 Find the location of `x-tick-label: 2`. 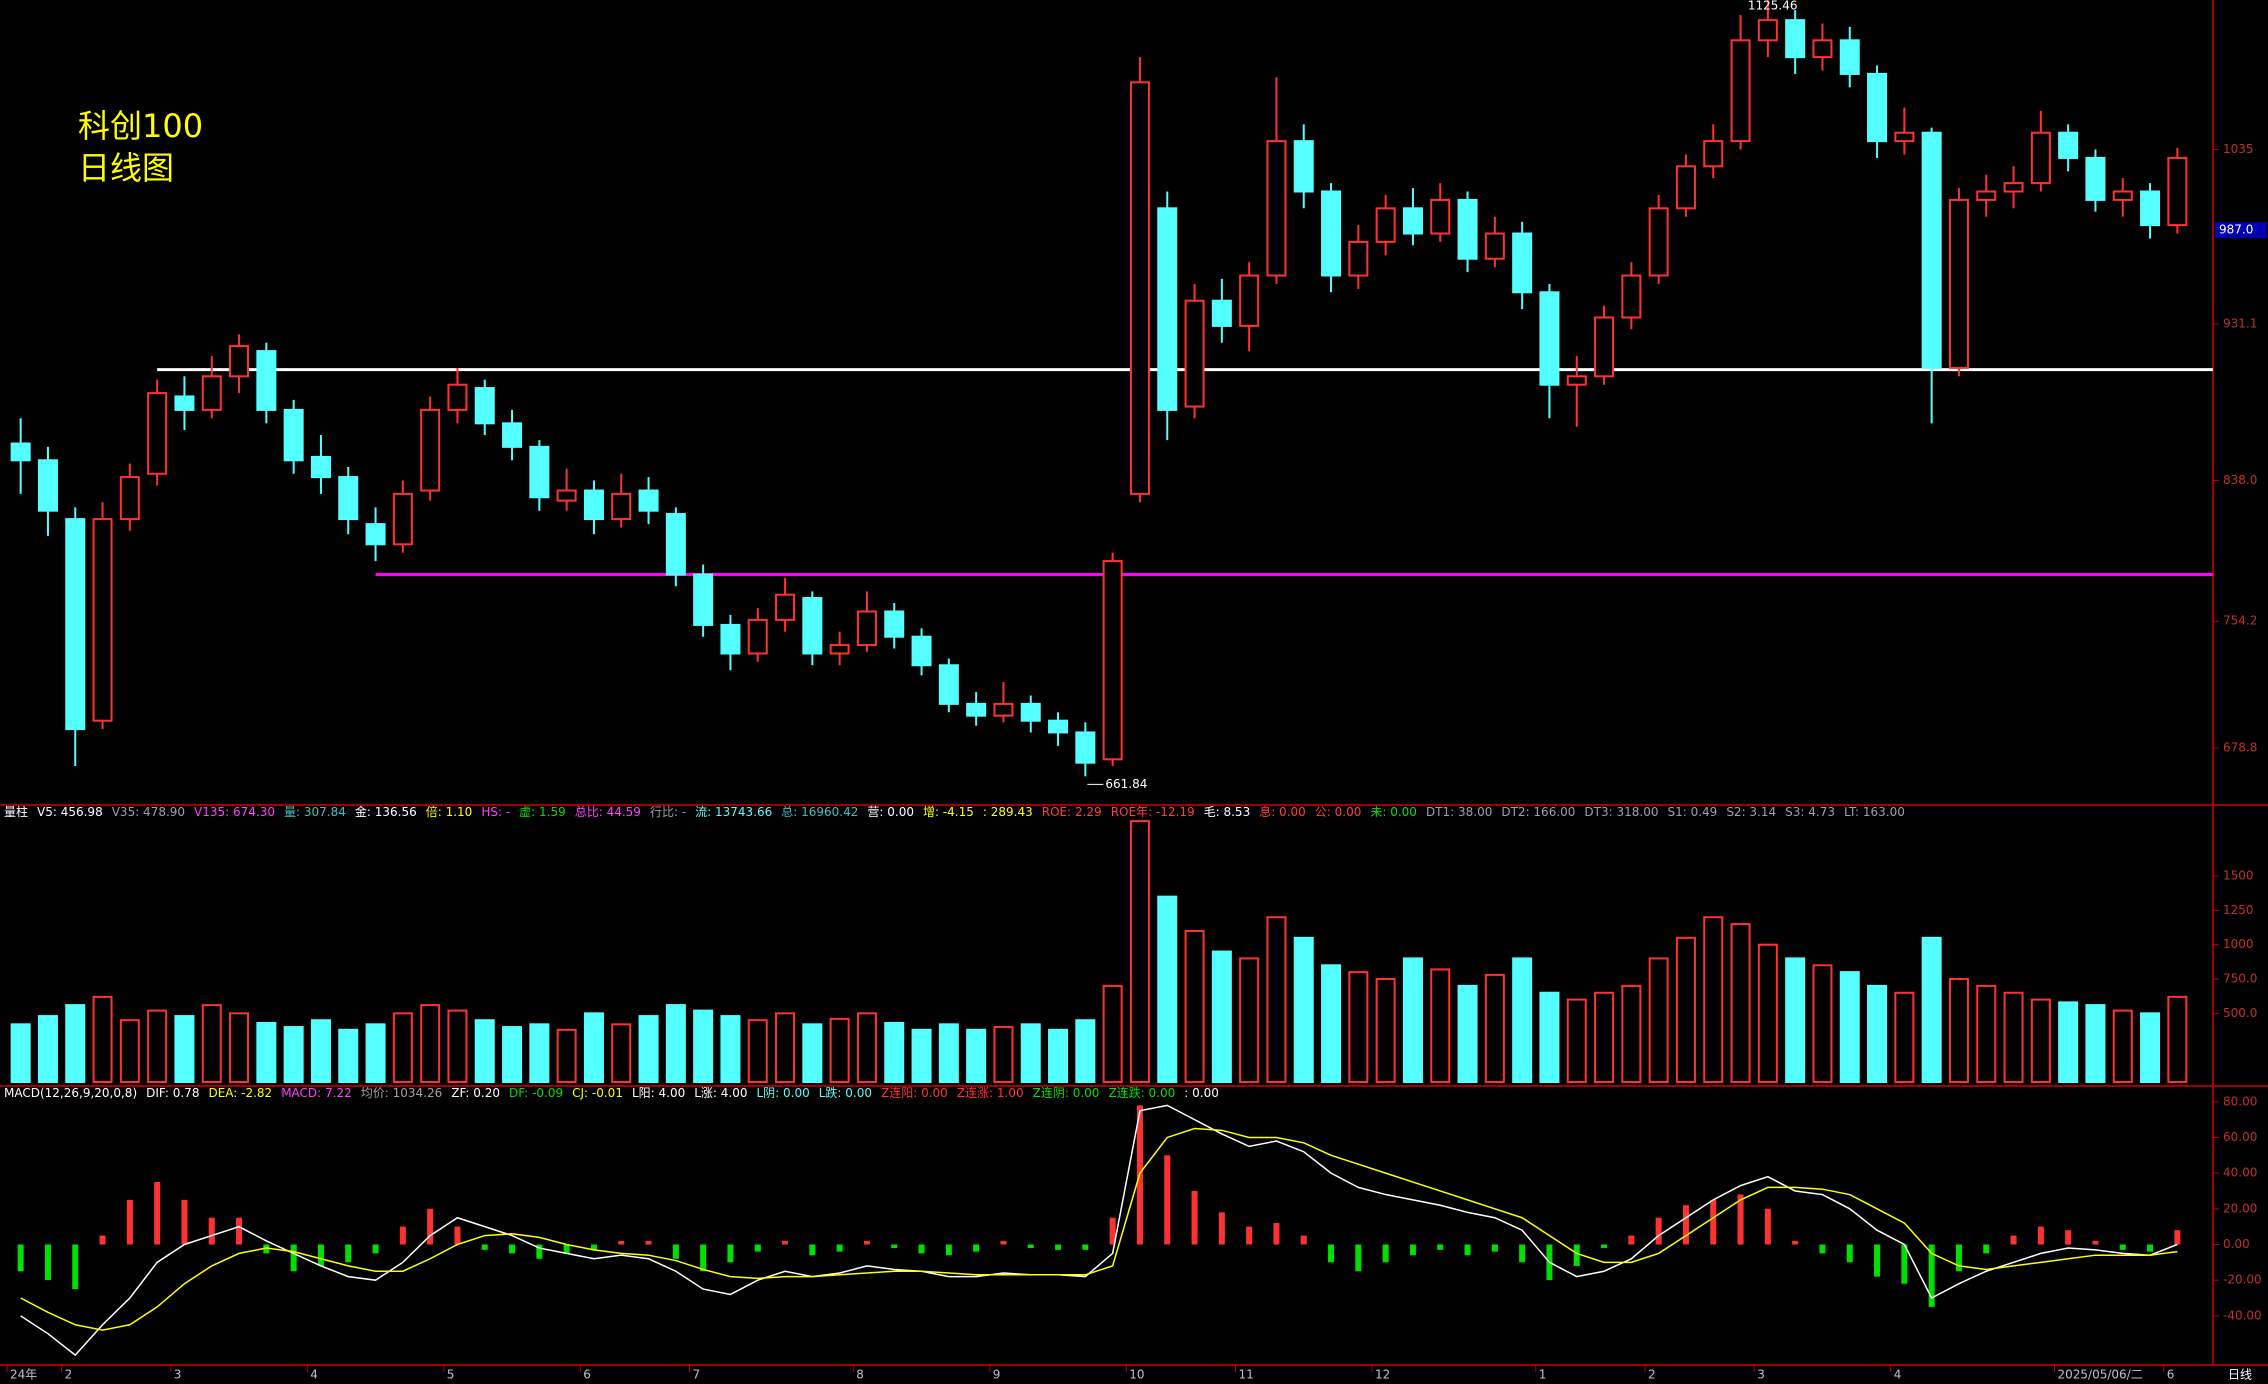

x-tick-label: 2 is located at coordinates (1652, 1375).